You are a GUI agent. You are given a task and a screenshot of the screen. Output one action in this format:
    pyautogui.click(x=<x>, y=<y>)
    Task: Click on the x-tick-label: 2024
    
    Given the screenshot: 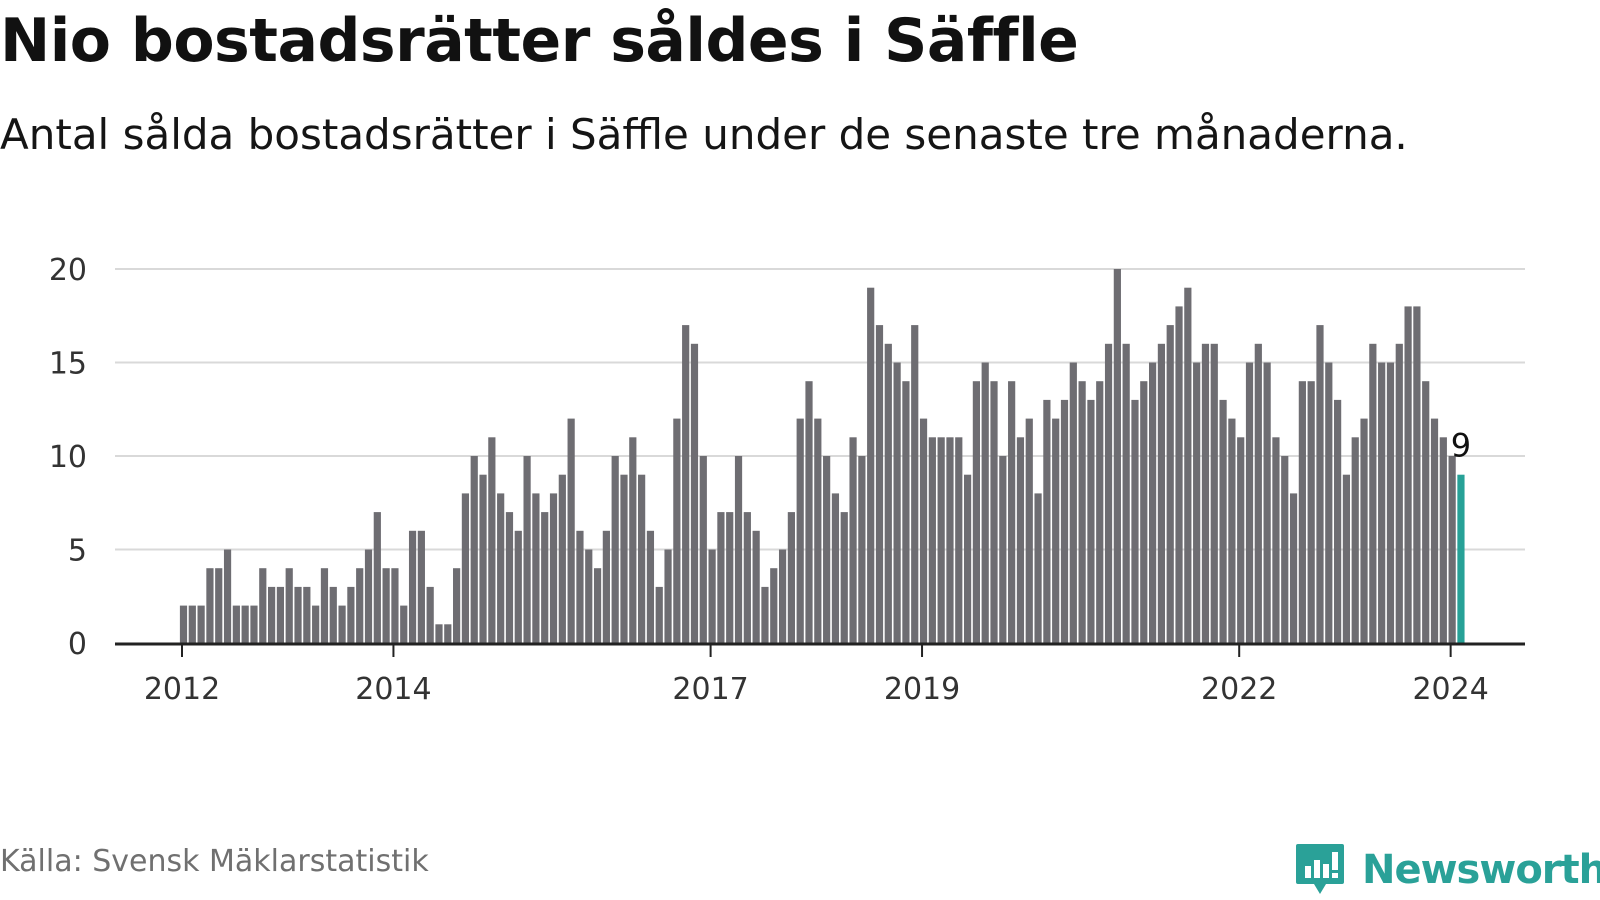 What is the action you would take?
    pyautogui.click(x=1450, y=689)
    